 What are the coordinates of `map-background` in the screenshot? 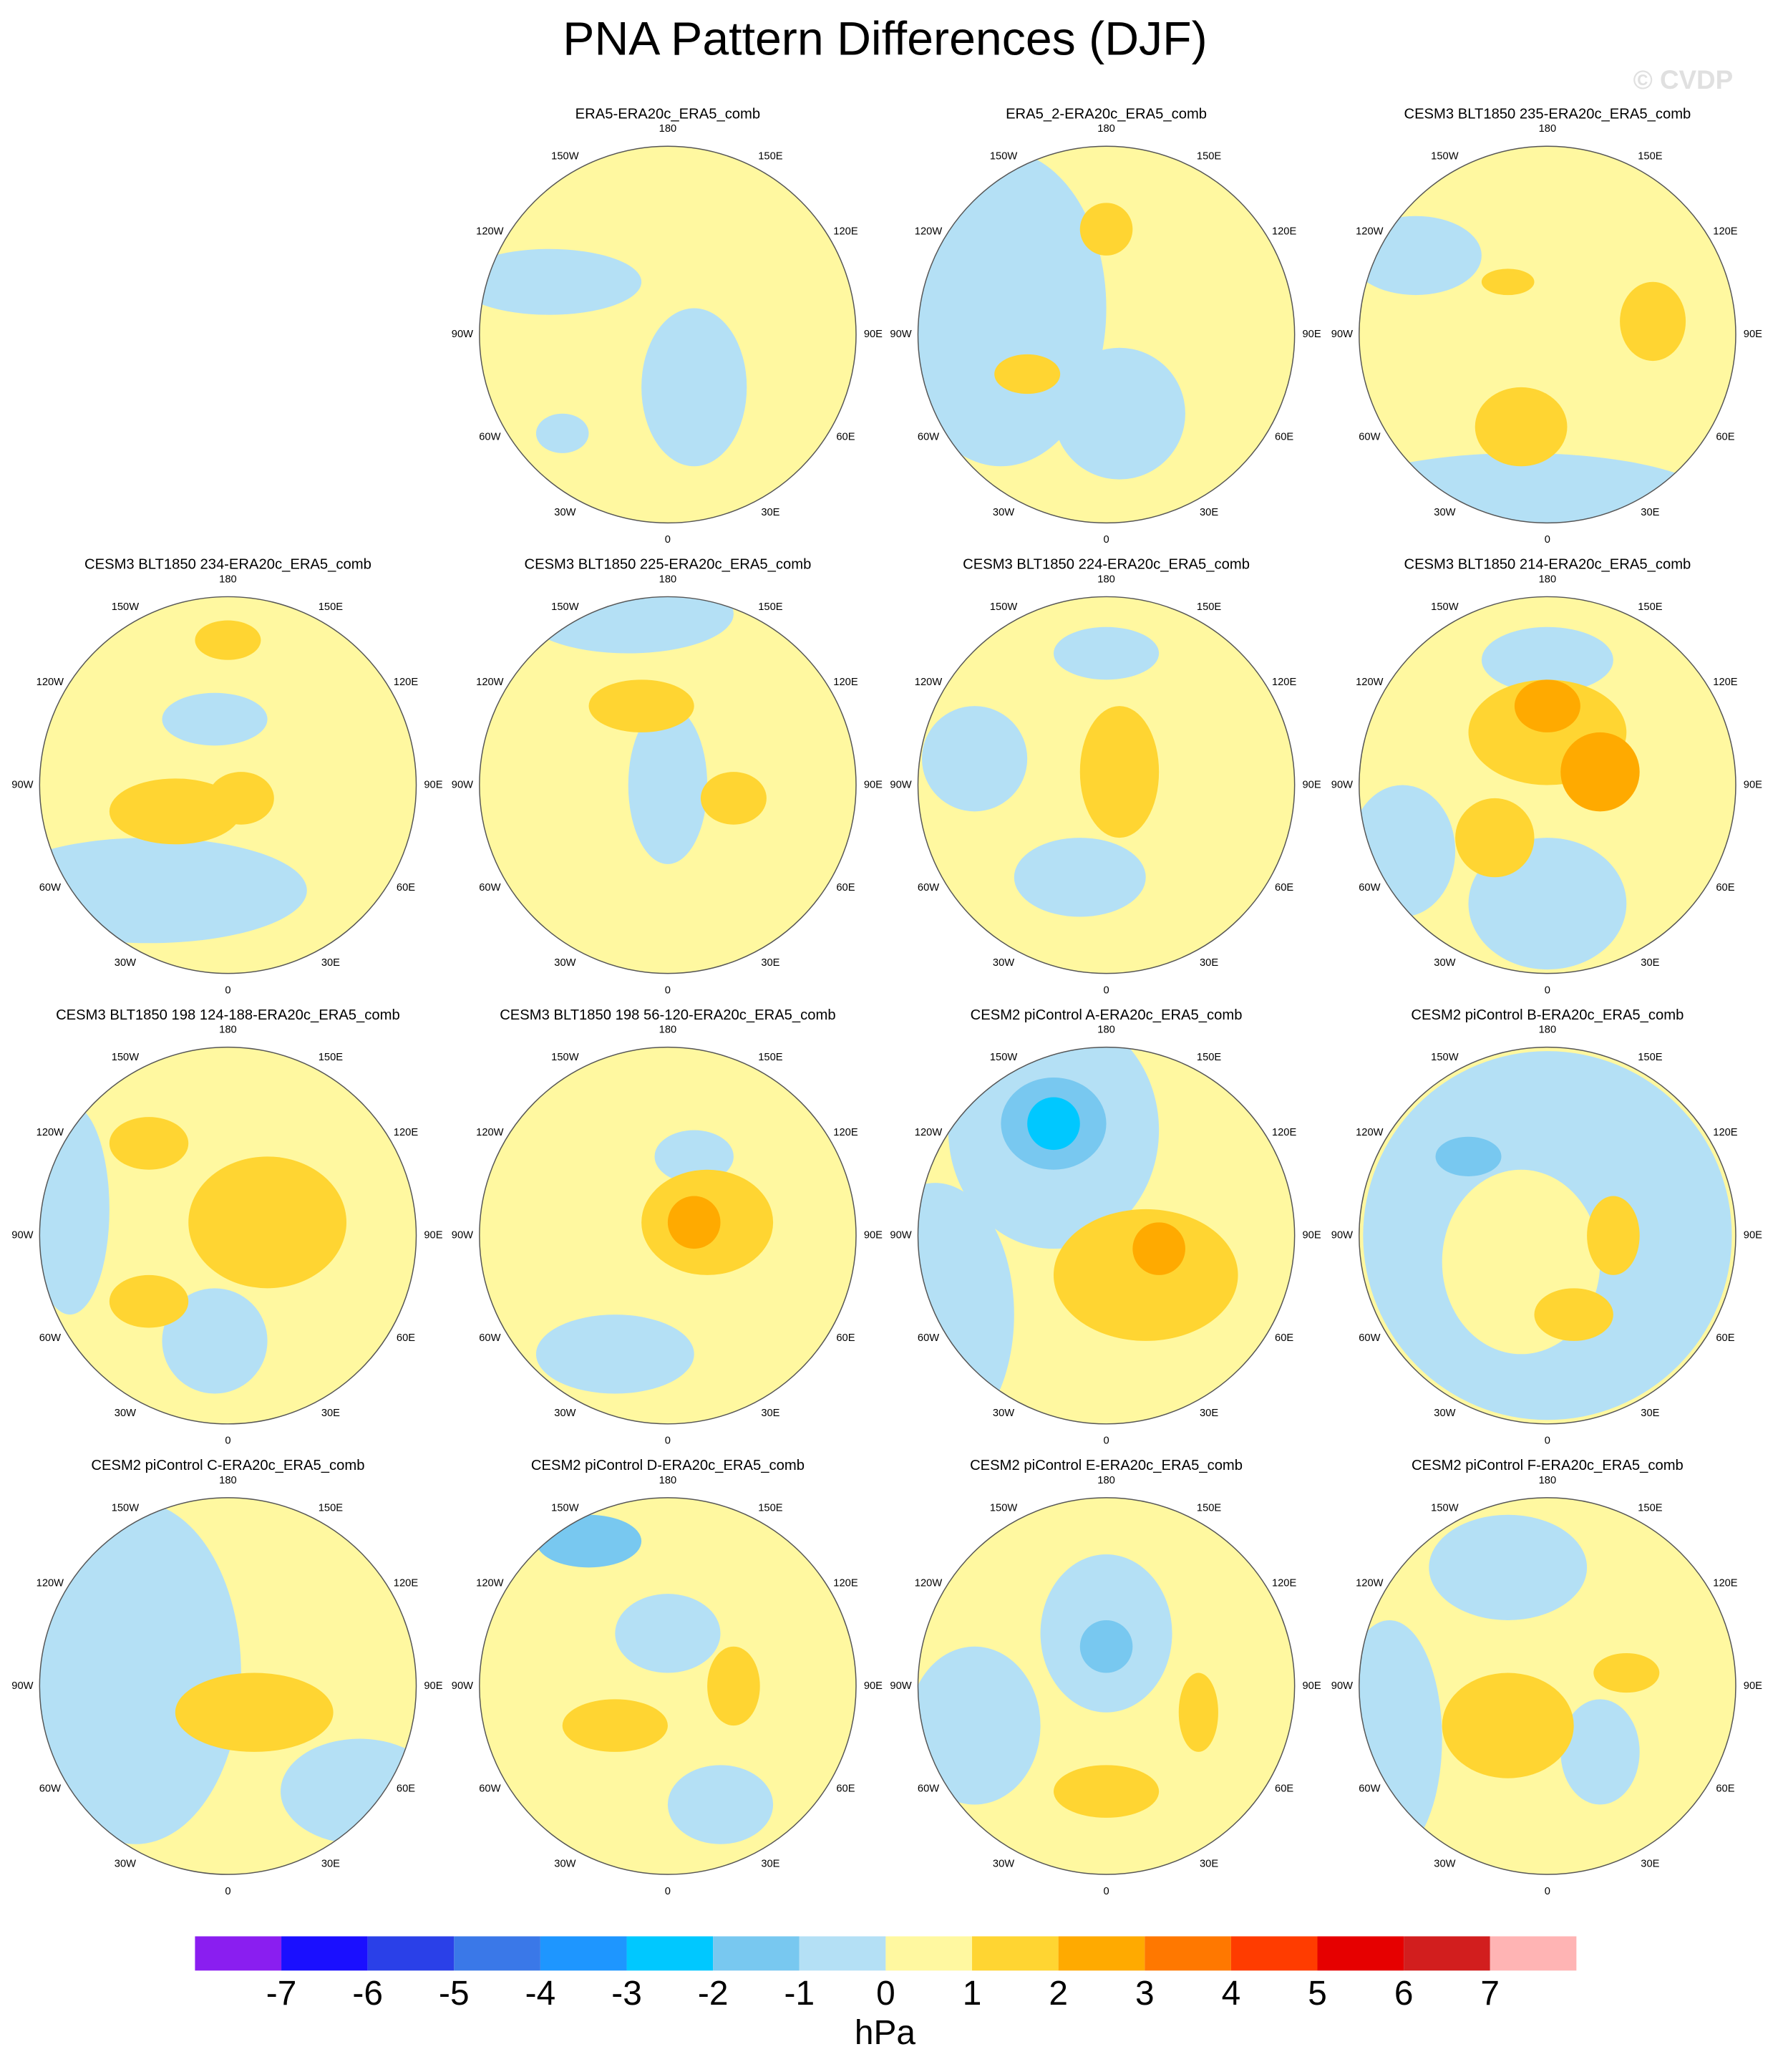 It's located at (668, 1686).